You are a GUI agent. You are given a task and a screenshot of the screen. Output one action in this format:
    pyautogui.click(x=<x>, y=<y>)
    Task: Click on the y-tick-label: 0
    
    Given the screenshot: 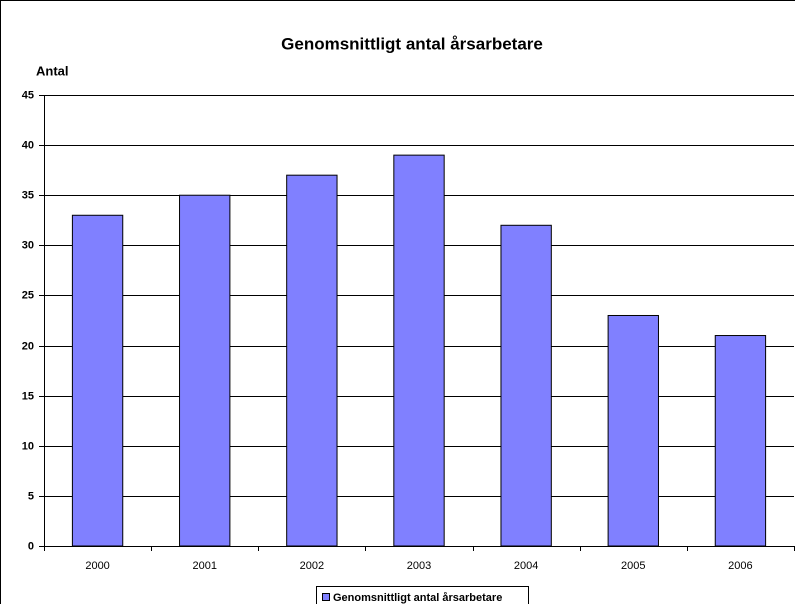 What is the action you would take?
    pyautogui.click(x=31, y=546)
    